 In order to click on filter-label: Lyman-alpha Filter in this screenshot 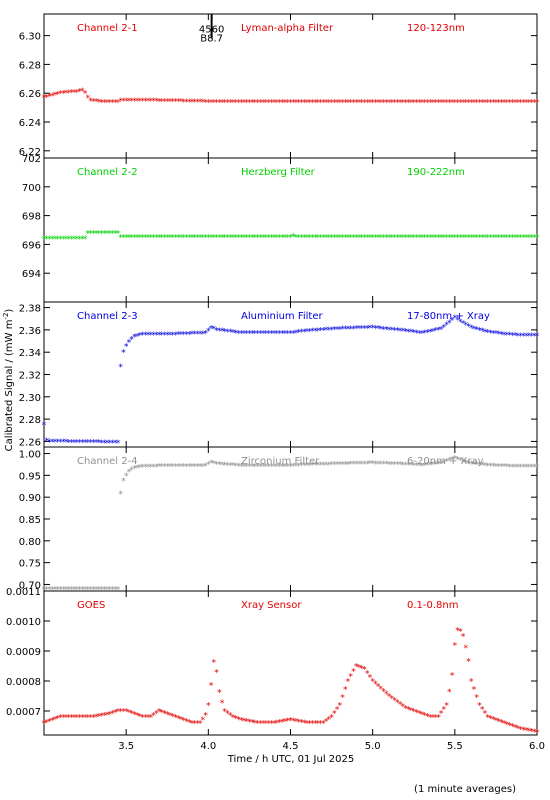, I will do `click(287, 28)`.